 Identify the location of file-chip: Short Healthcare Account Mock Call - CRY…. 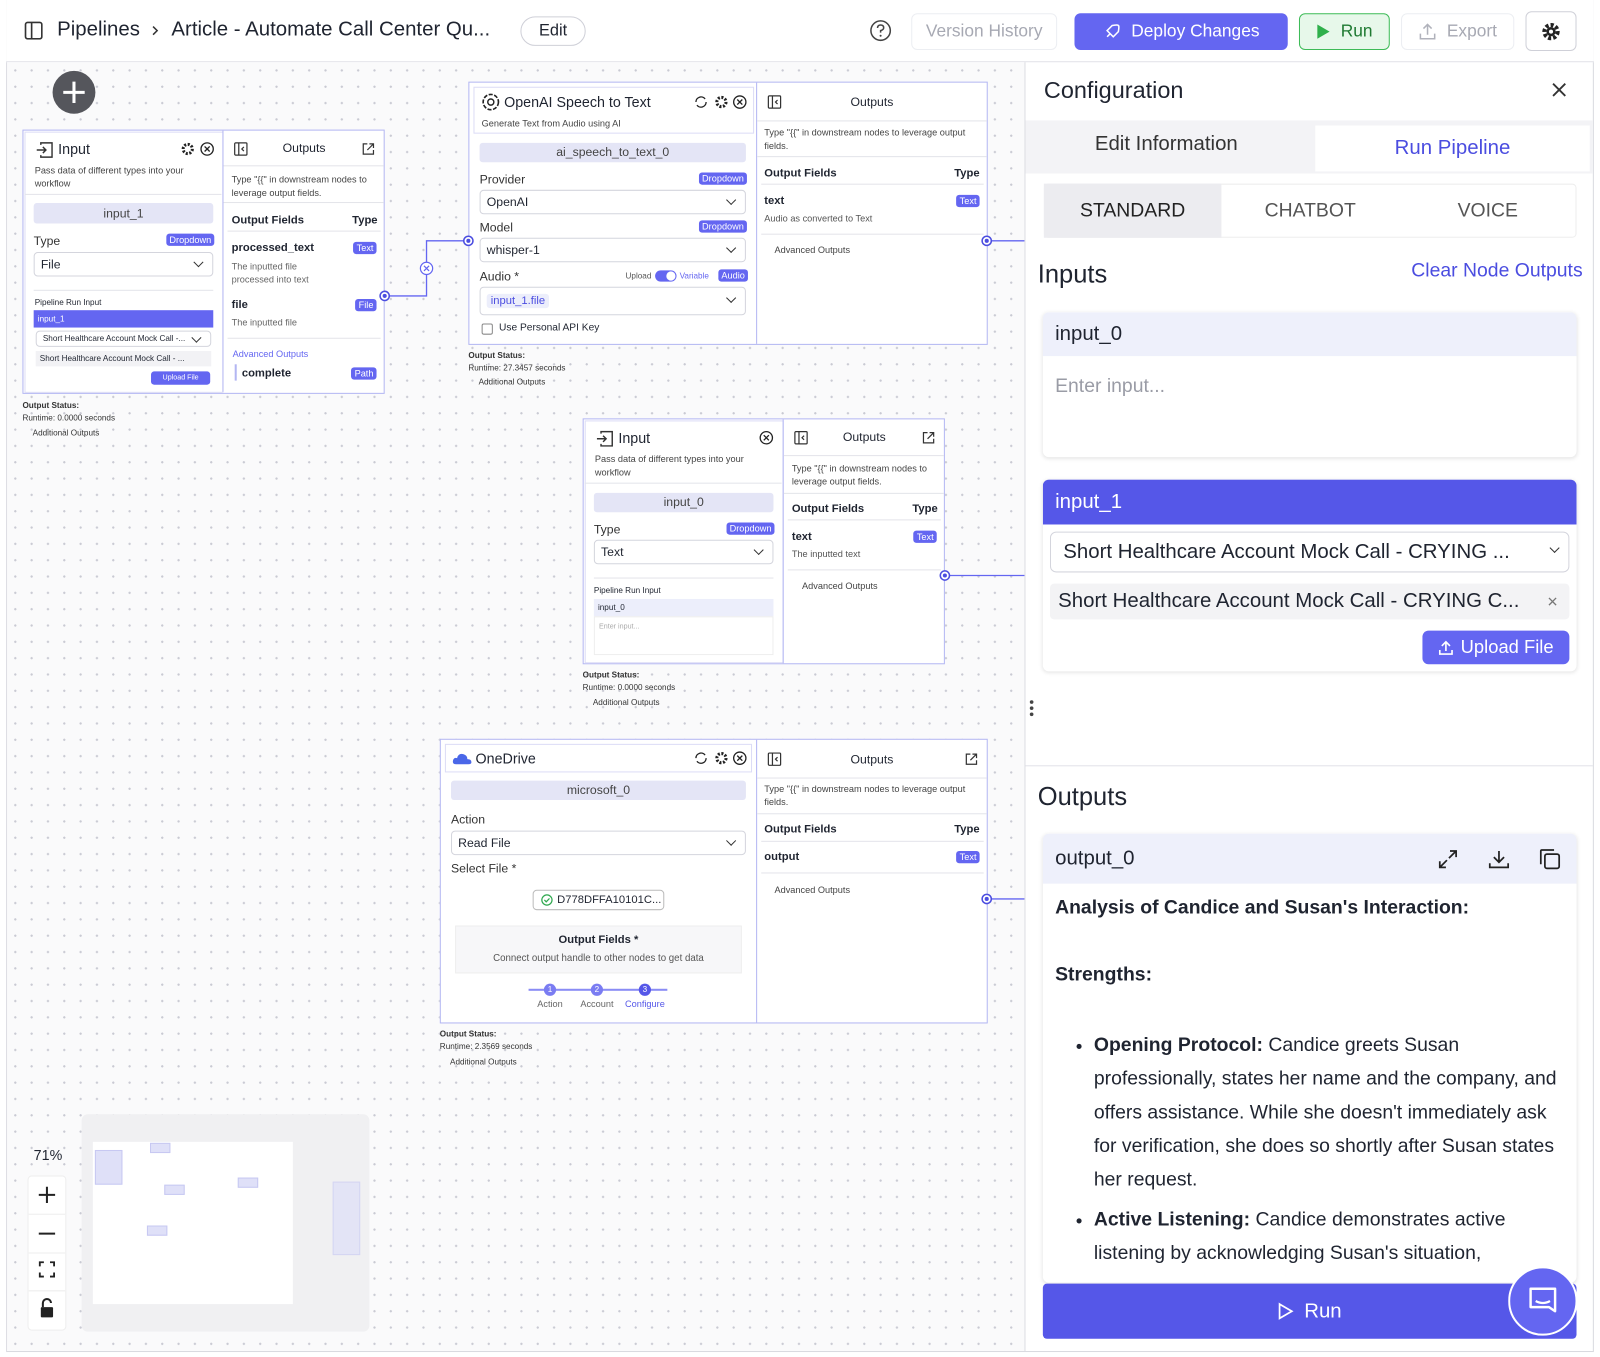
(1309, 601).